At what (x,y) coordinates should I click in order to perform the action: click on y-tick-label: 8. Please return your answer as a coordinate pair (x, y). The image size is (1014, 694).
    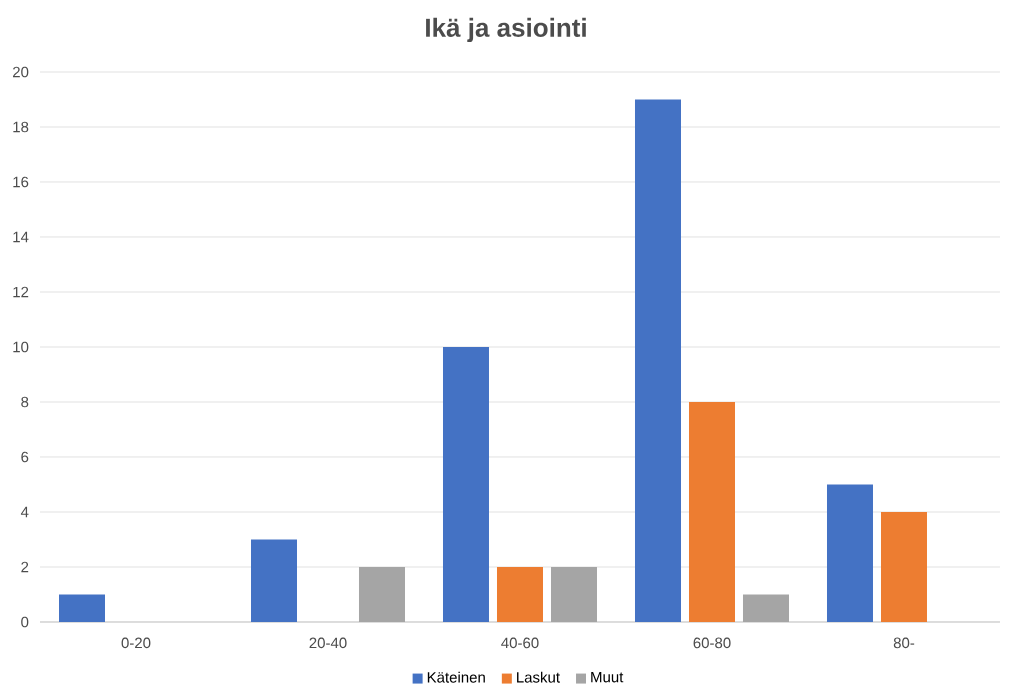
    Looking at the image, I should click on (25, 402).